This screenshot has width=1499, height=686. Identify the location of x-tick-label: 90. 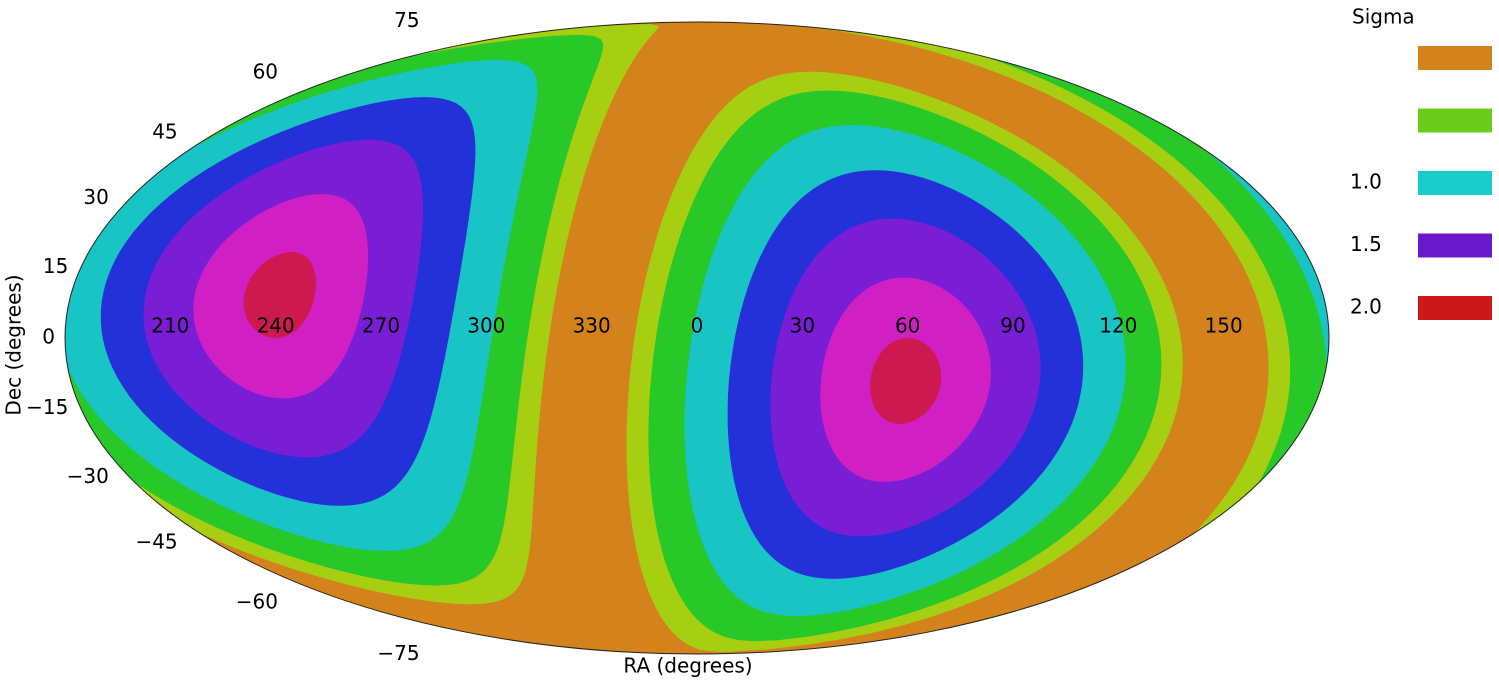
(1012, 326).